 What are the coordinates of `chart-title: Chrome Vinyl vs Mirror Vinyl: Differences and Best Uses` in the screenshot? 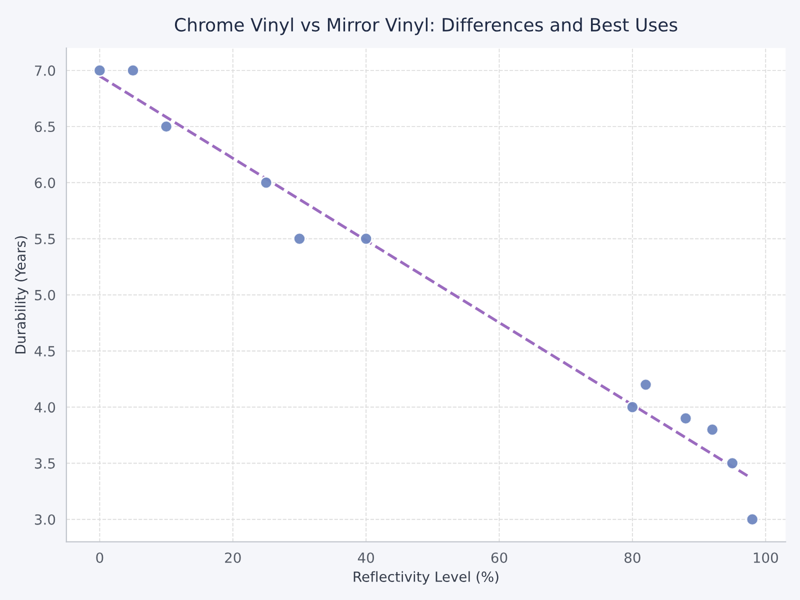 It's located at (426, 27).